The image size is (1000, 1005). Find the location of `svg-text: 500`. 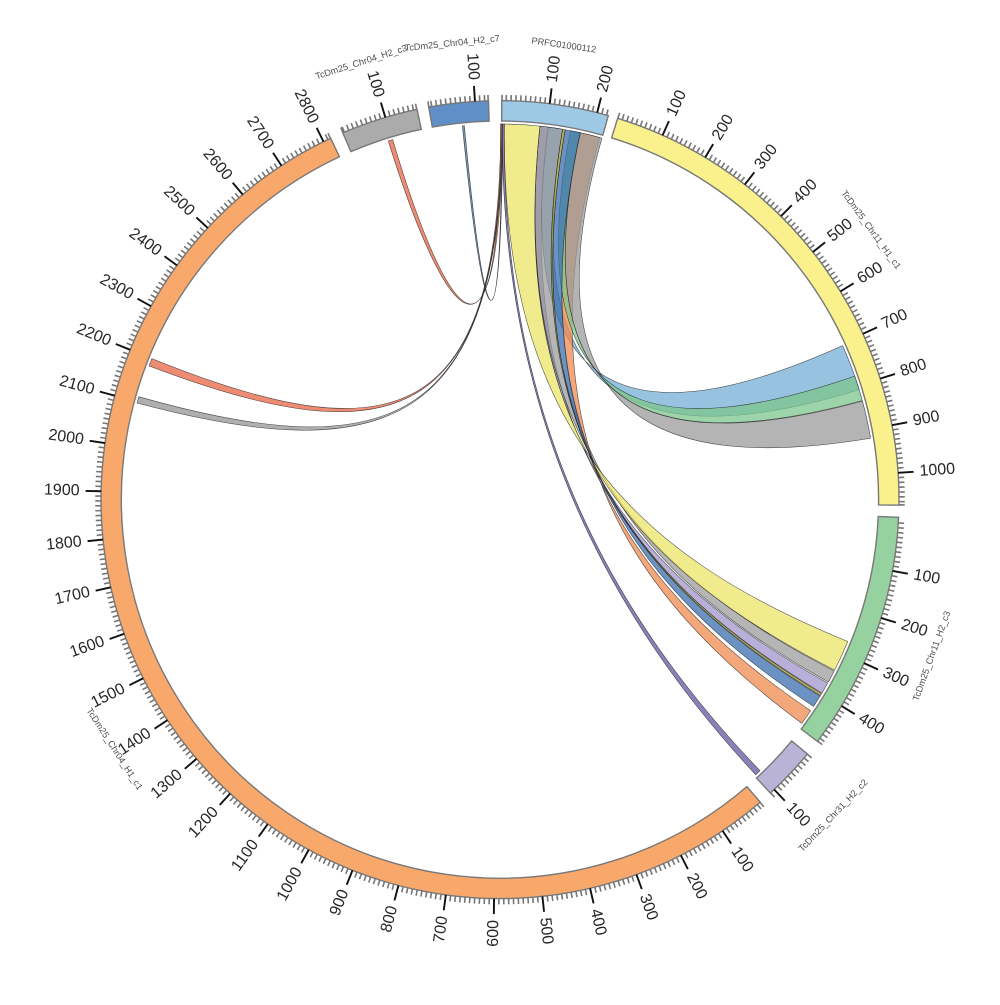

svg-text: 500 is located at coordinates (546, 931).